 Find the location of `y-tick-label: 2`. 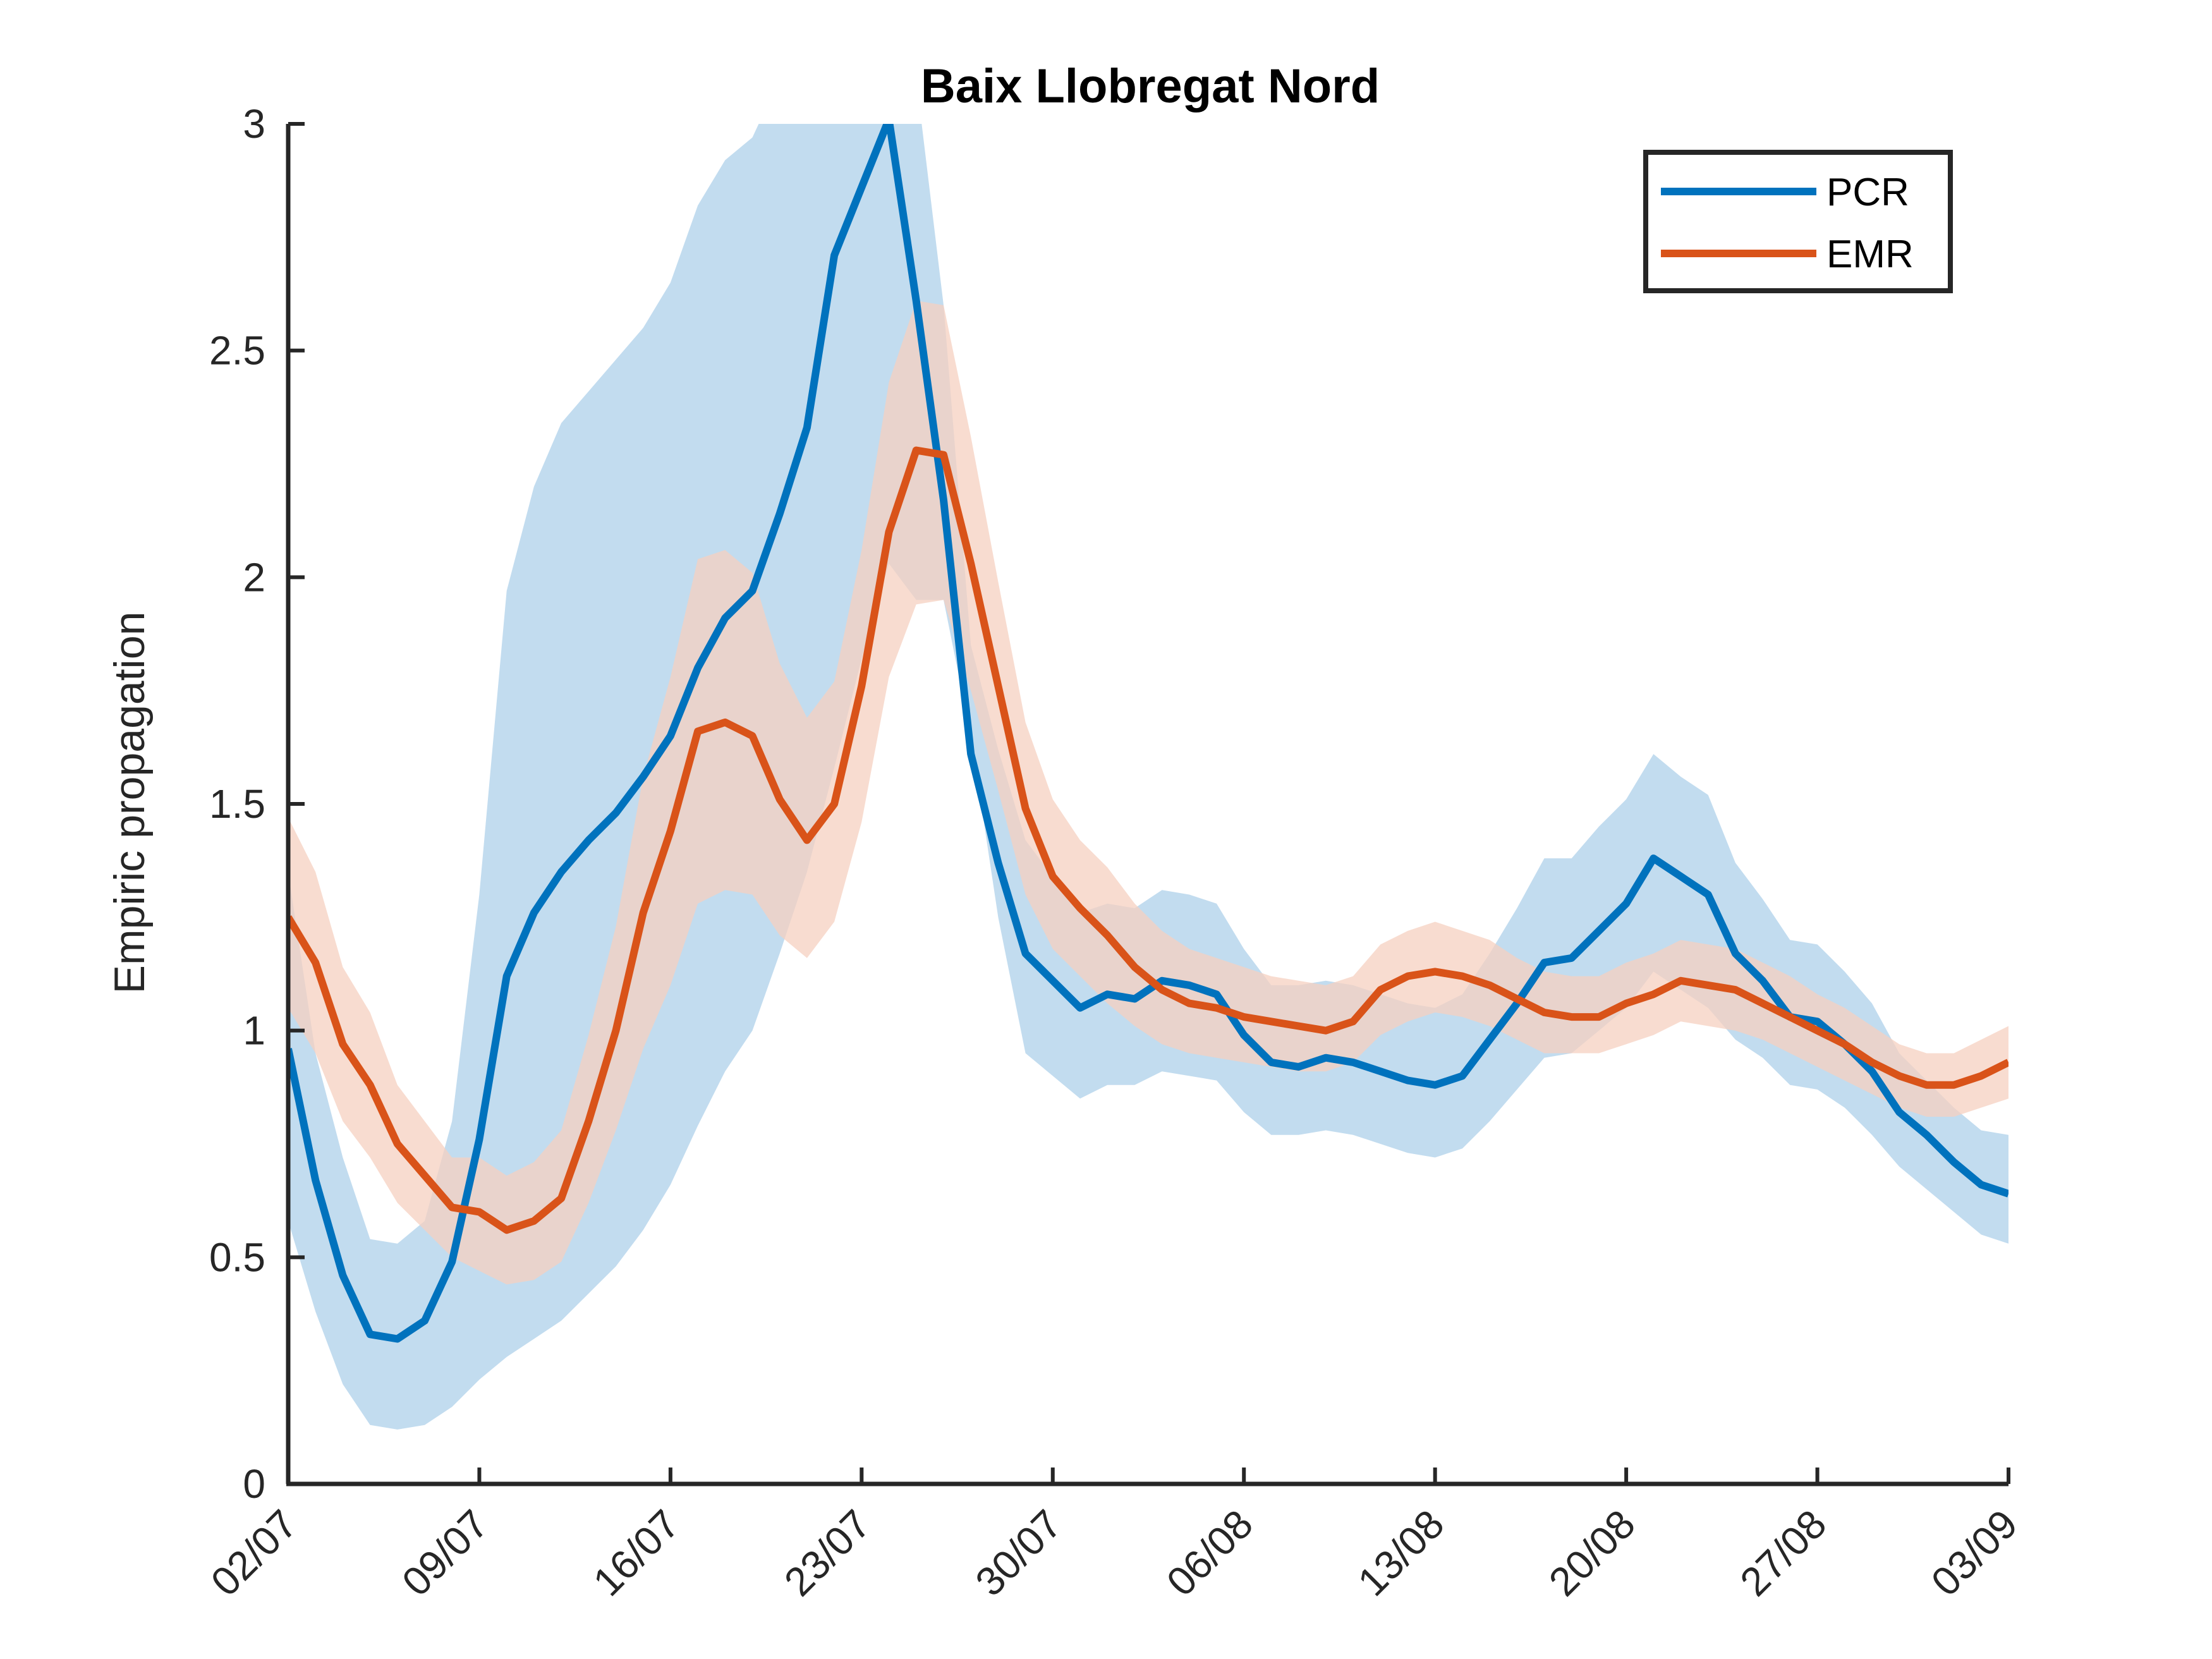

y-tick-label: 2 is located at coordinates (254, 577).